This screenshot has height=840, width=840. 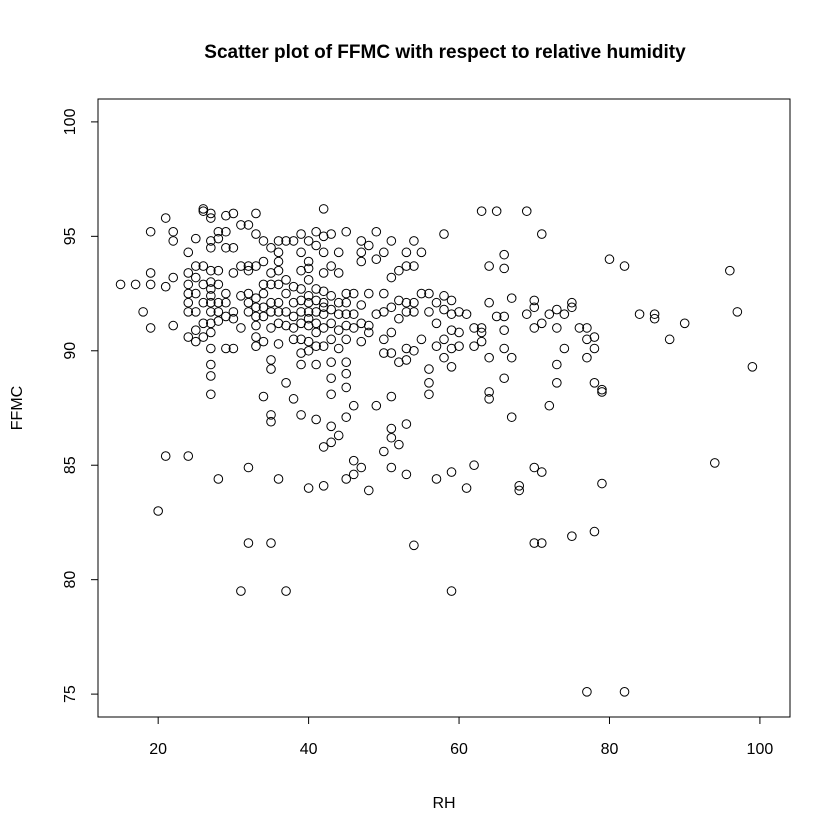 I want to click on x-axis-label: RH, so click(x=443, y=803).